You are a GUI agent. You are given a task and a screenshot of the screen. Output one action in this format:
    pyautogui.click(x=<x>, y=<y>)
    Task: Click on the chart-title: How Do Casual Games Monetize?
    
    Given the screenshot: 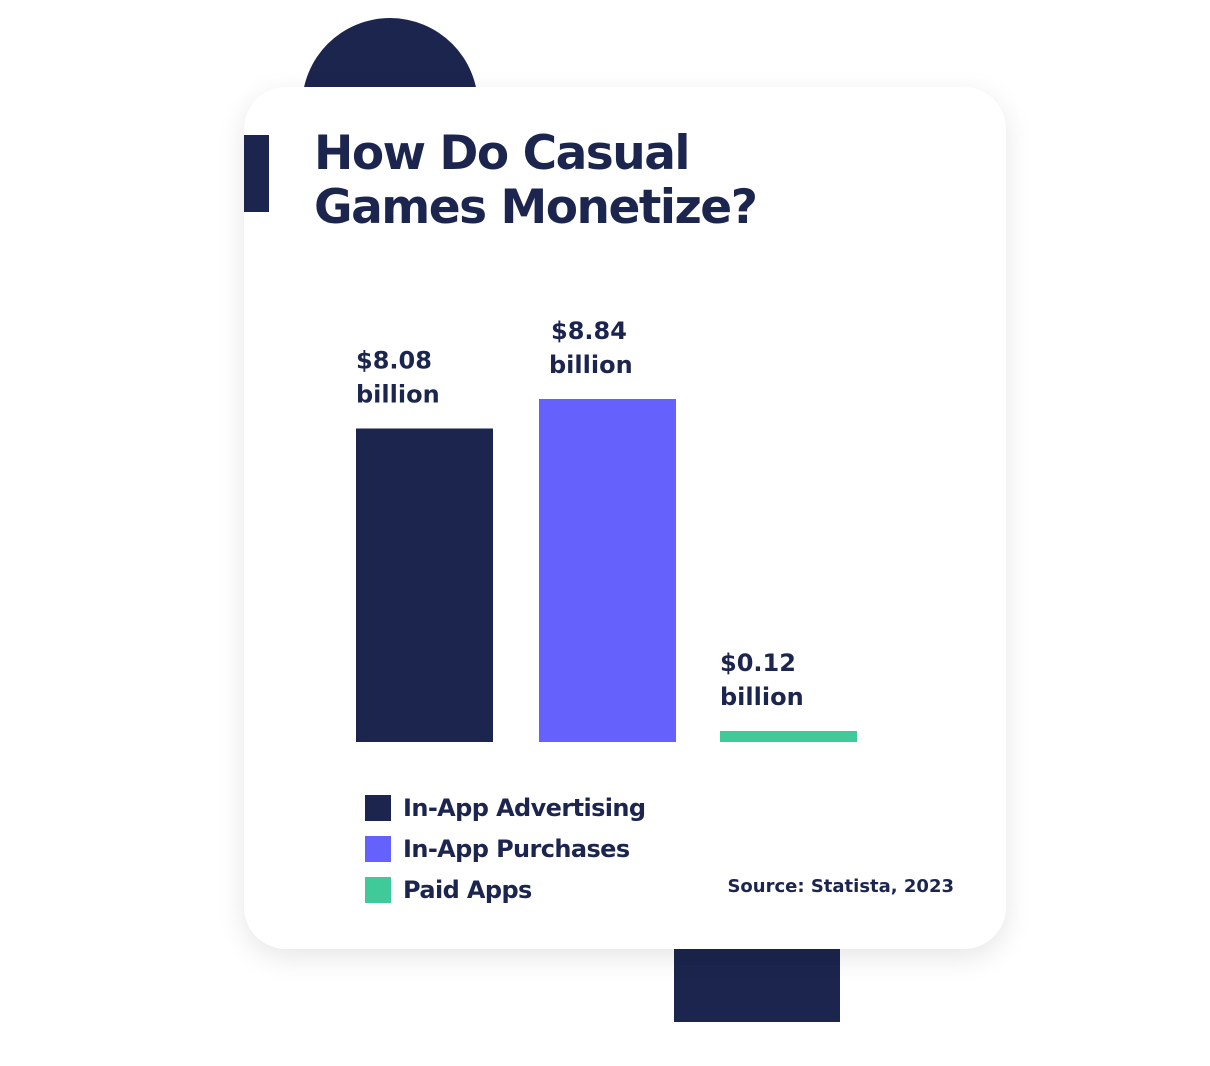 What is the action you would take?
    pyautogui.click(x=536, y=180)
    